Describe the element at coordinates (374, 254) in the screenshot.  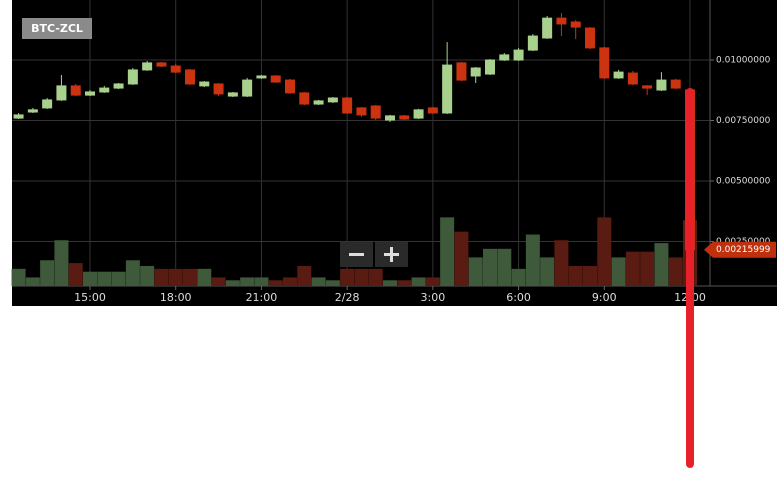
I see `zoom-controls` at that location.